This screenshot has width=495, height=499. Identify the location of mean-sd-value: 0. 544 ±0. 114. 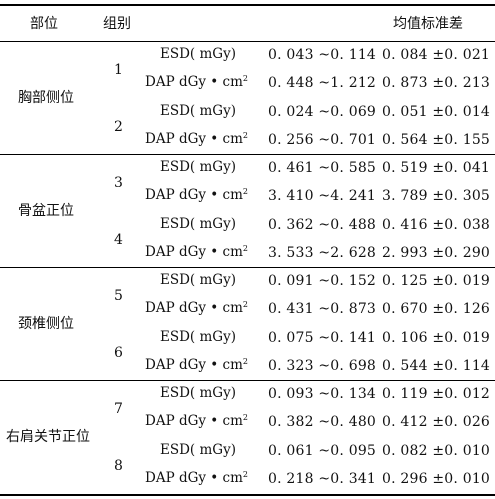
(436, 365).